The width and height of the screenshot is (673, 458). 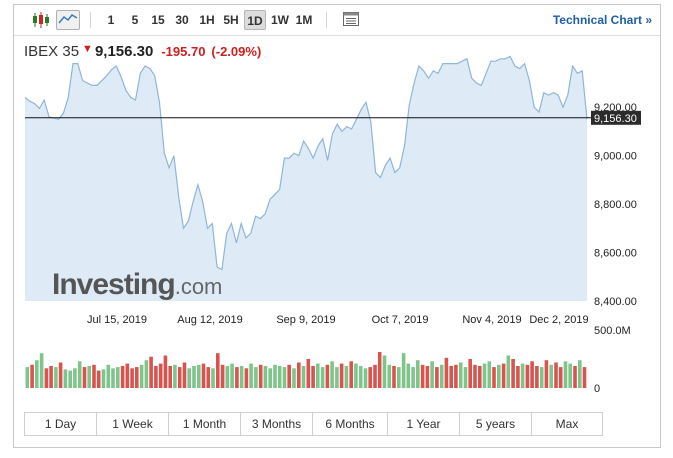 I want to click on interval-1w: 1W, so click(x=280, y=20).